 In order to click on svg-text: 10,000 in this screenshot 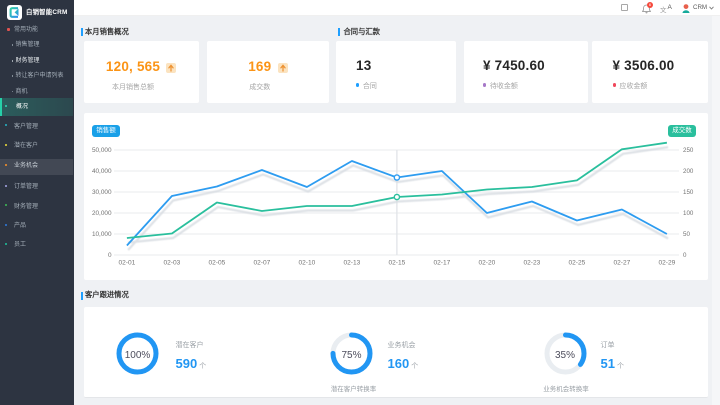, I will do `click(102, 234)`.